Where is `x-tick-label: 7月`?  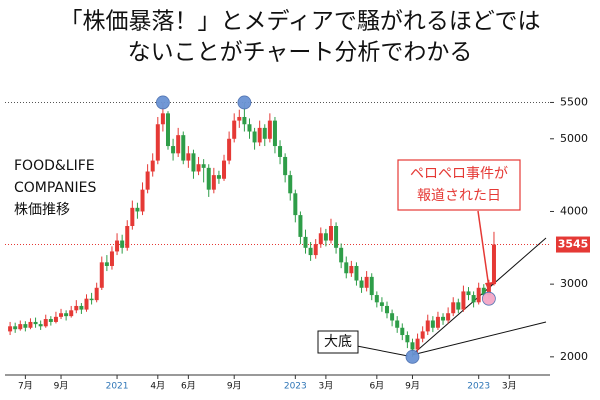
x-tick-label: 7月 is located at coordinates (25, 386).